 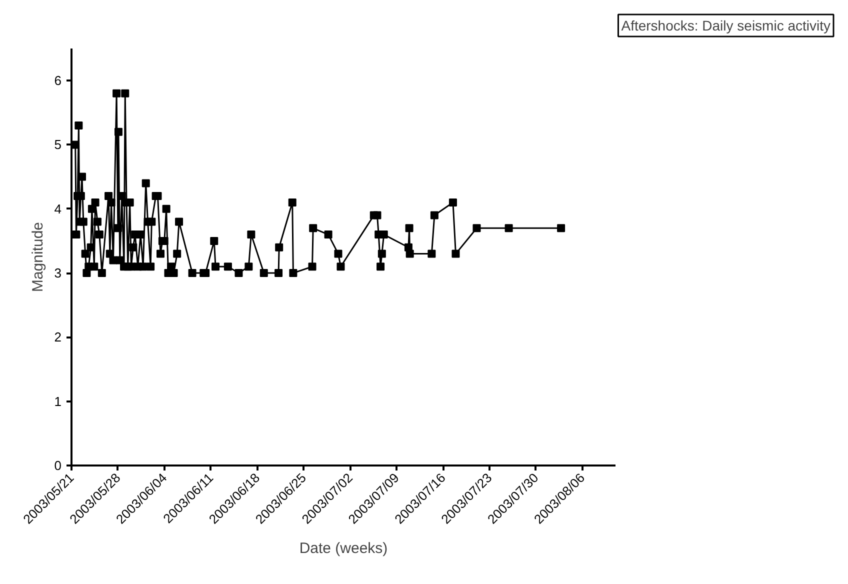 What do you see at coordinates (58, 208) in the screenshot?
I see `y-tick-label: 4` at bounding box center [58, 208].